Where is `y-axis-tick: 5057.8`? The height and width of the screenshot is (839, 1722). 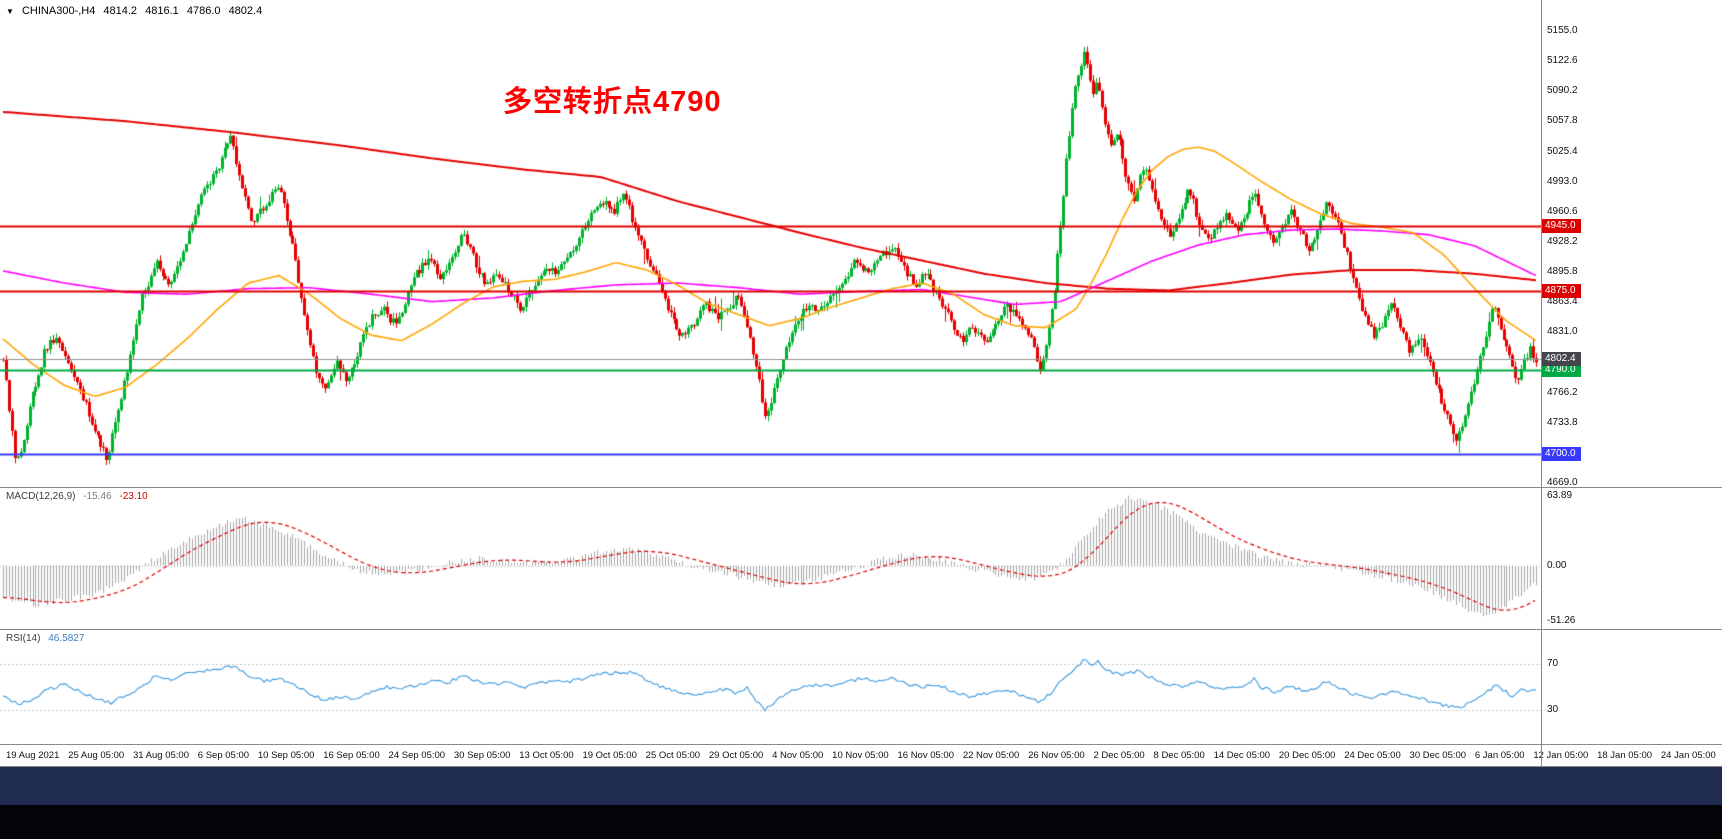 y-axis-tick: 5057.8 is located at coordinates (1562, 121).